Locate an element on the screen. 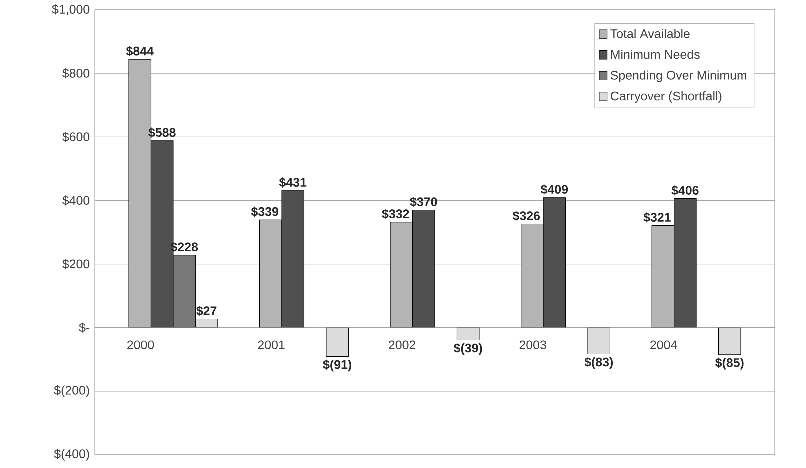 Image resolution: width=806 pixels, height=468 pixels. y-tick-label: $- is located at coordinates (84, 327).